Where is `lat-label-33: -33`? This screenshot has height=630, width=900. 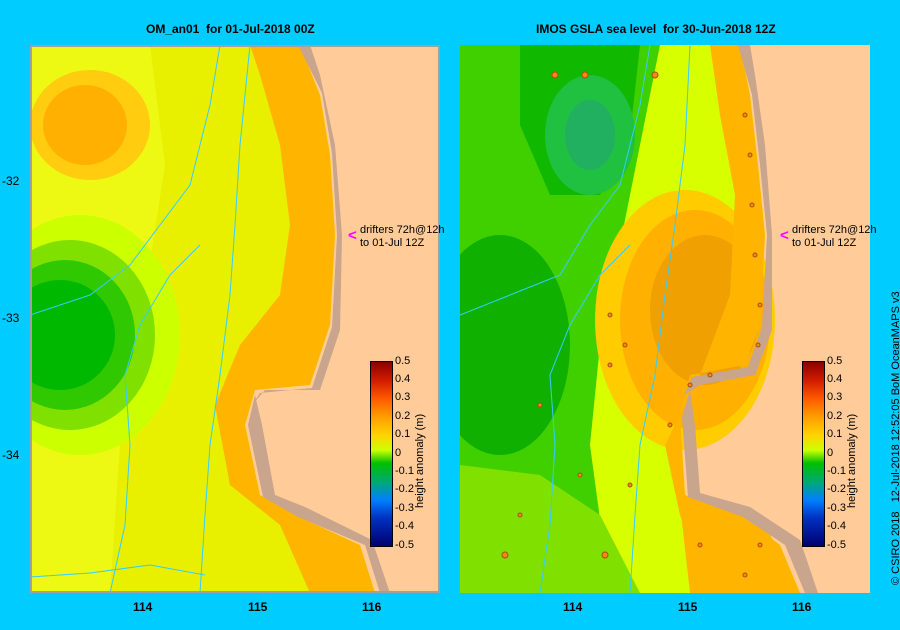 lat-label-33: -33 is located at coordinates (11, 318).